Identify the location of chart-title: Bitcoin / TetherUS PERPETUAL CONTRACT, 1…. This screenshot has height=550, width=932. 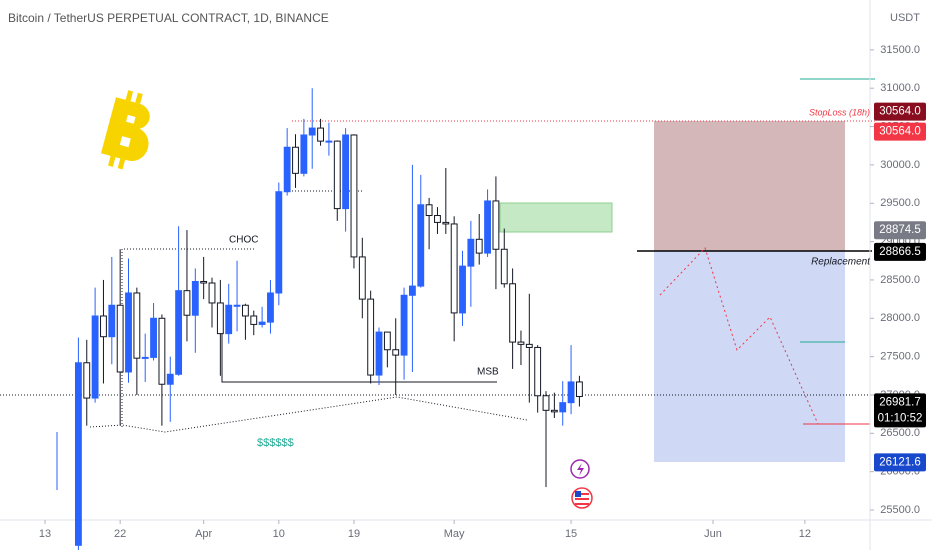
(168, 18).